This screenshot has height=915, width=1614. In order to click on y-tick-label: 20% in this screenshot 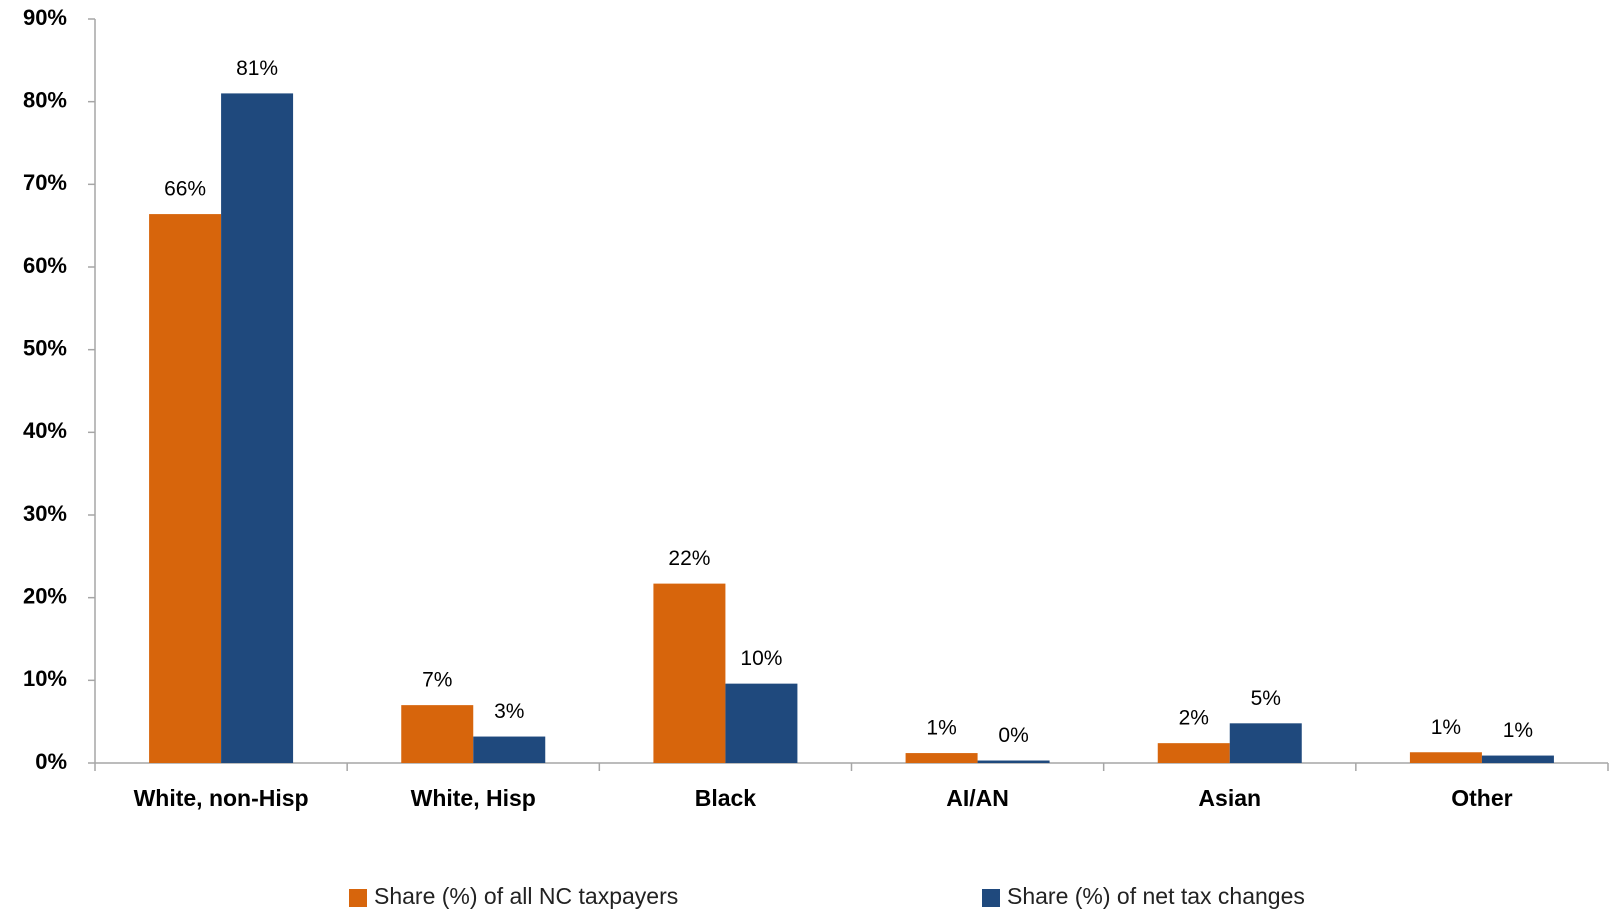, I will do `click(45, 595)`.